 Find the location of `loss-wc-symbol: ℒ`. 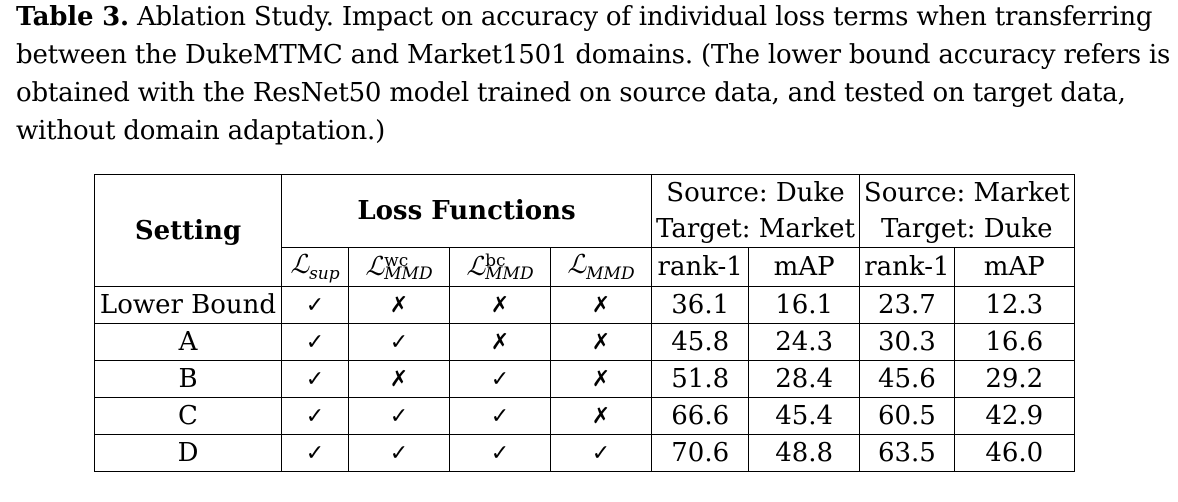

loss-wc-symbol: ℒ is located at coordinates (375, 267).